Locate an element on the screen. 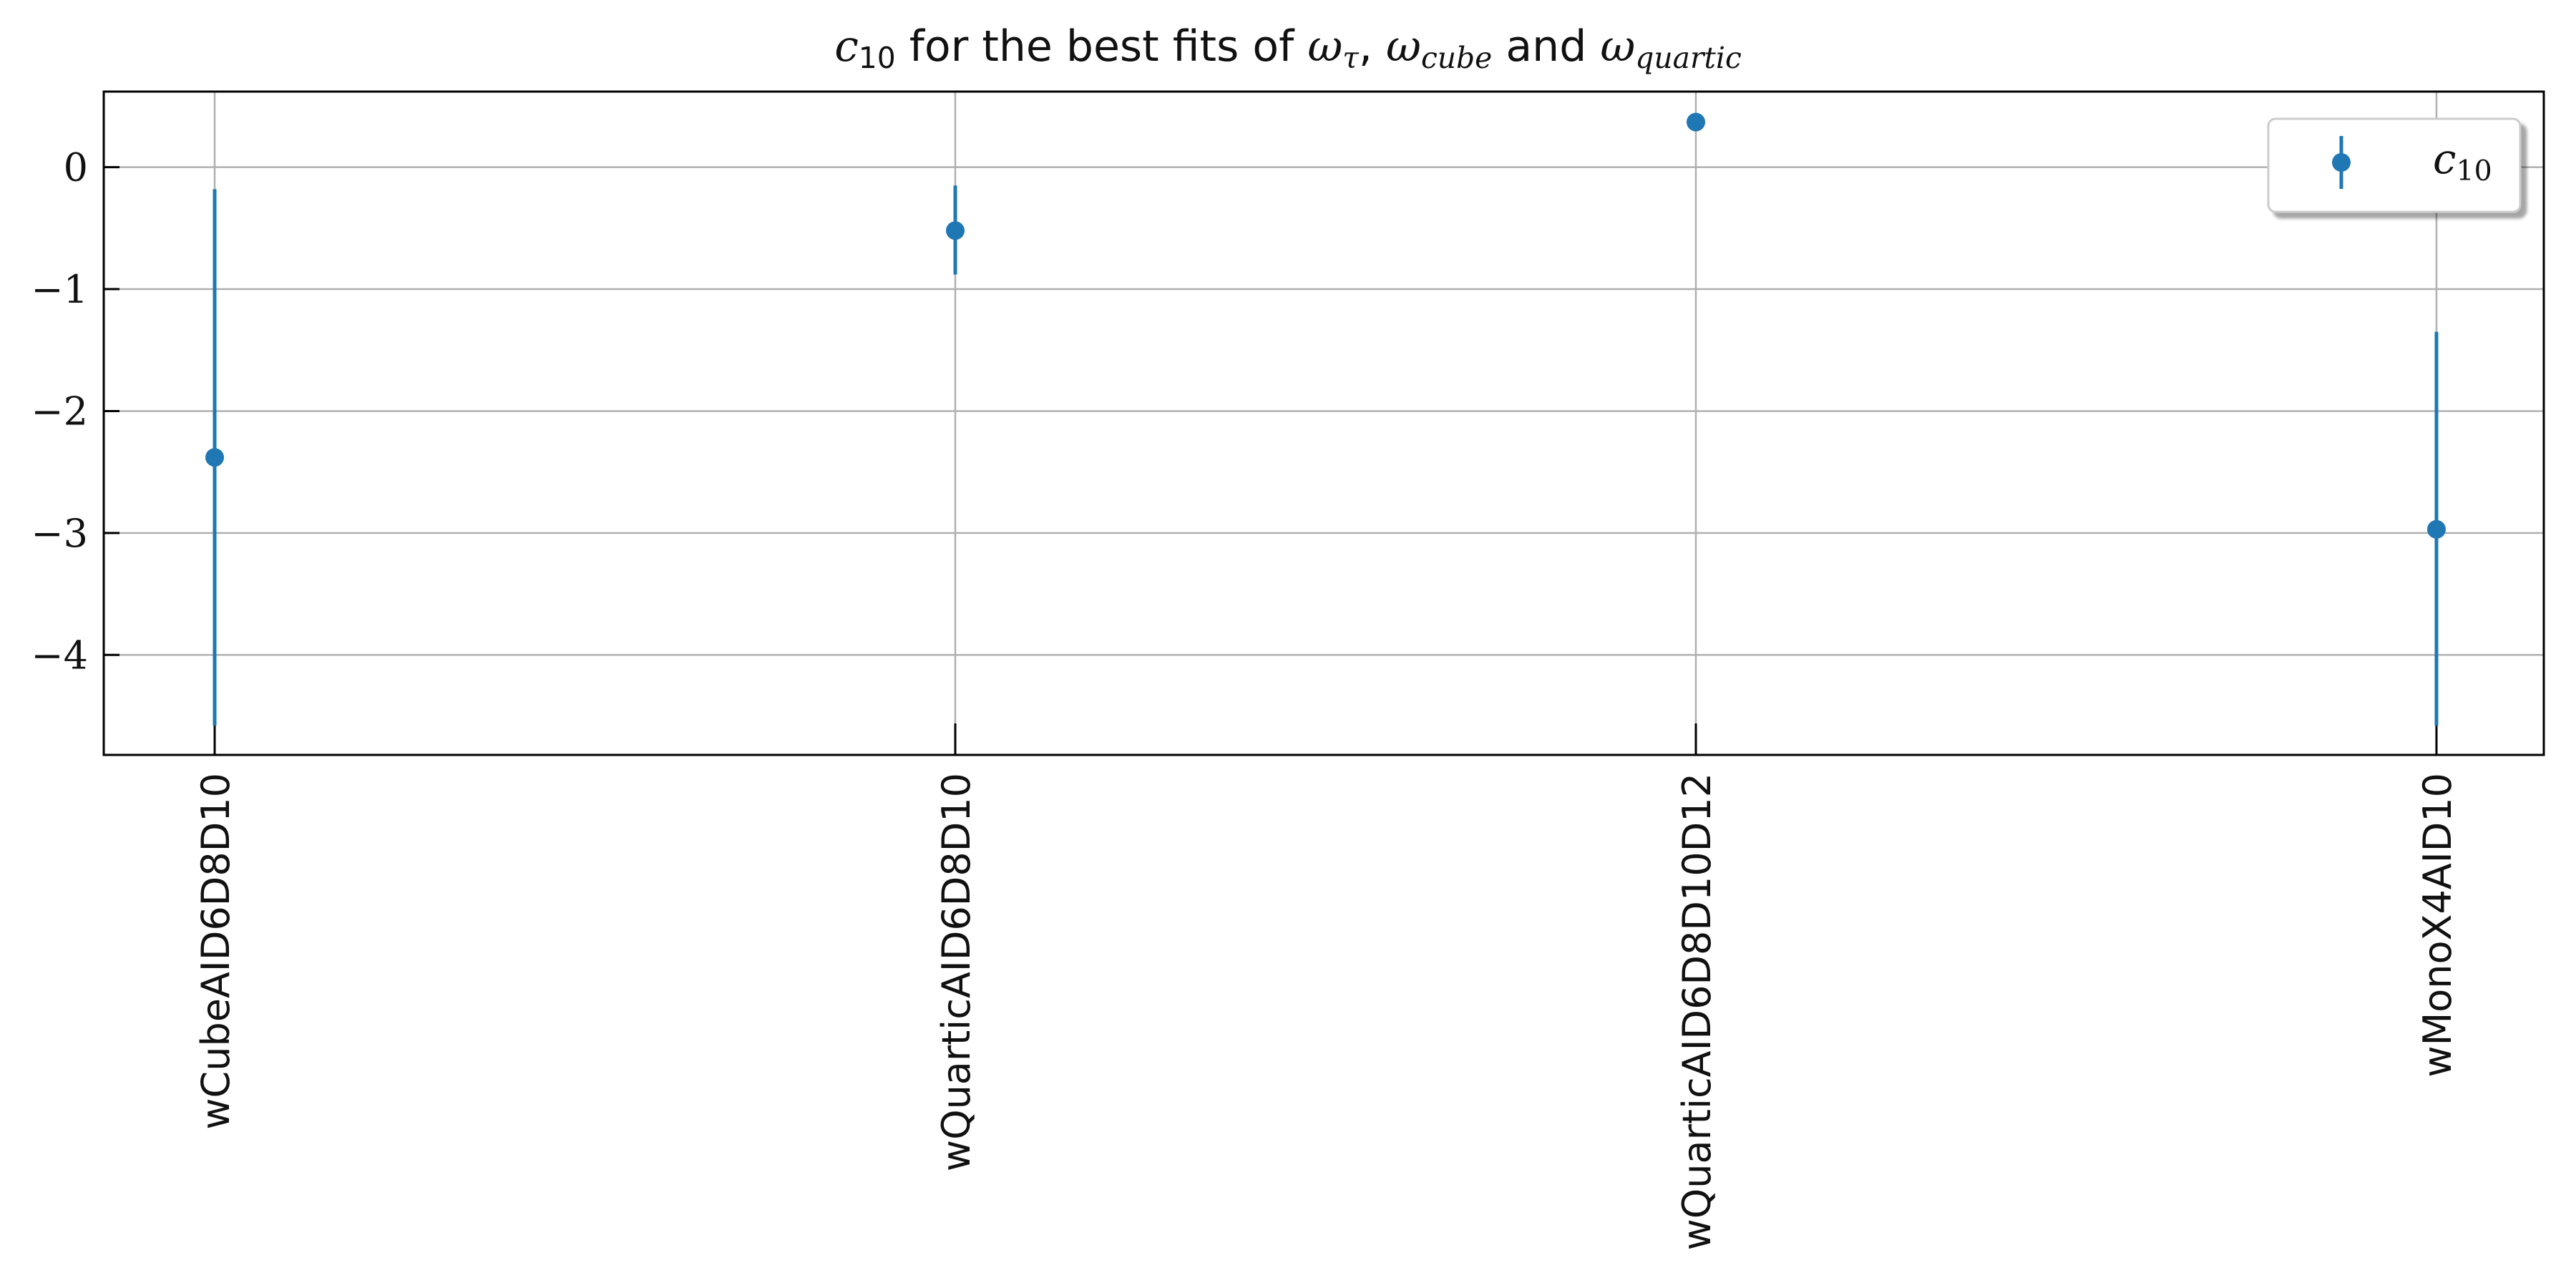 This screenshot has height=1288, width=2576. legend-point-marker is located at coordinates (2341, 162).